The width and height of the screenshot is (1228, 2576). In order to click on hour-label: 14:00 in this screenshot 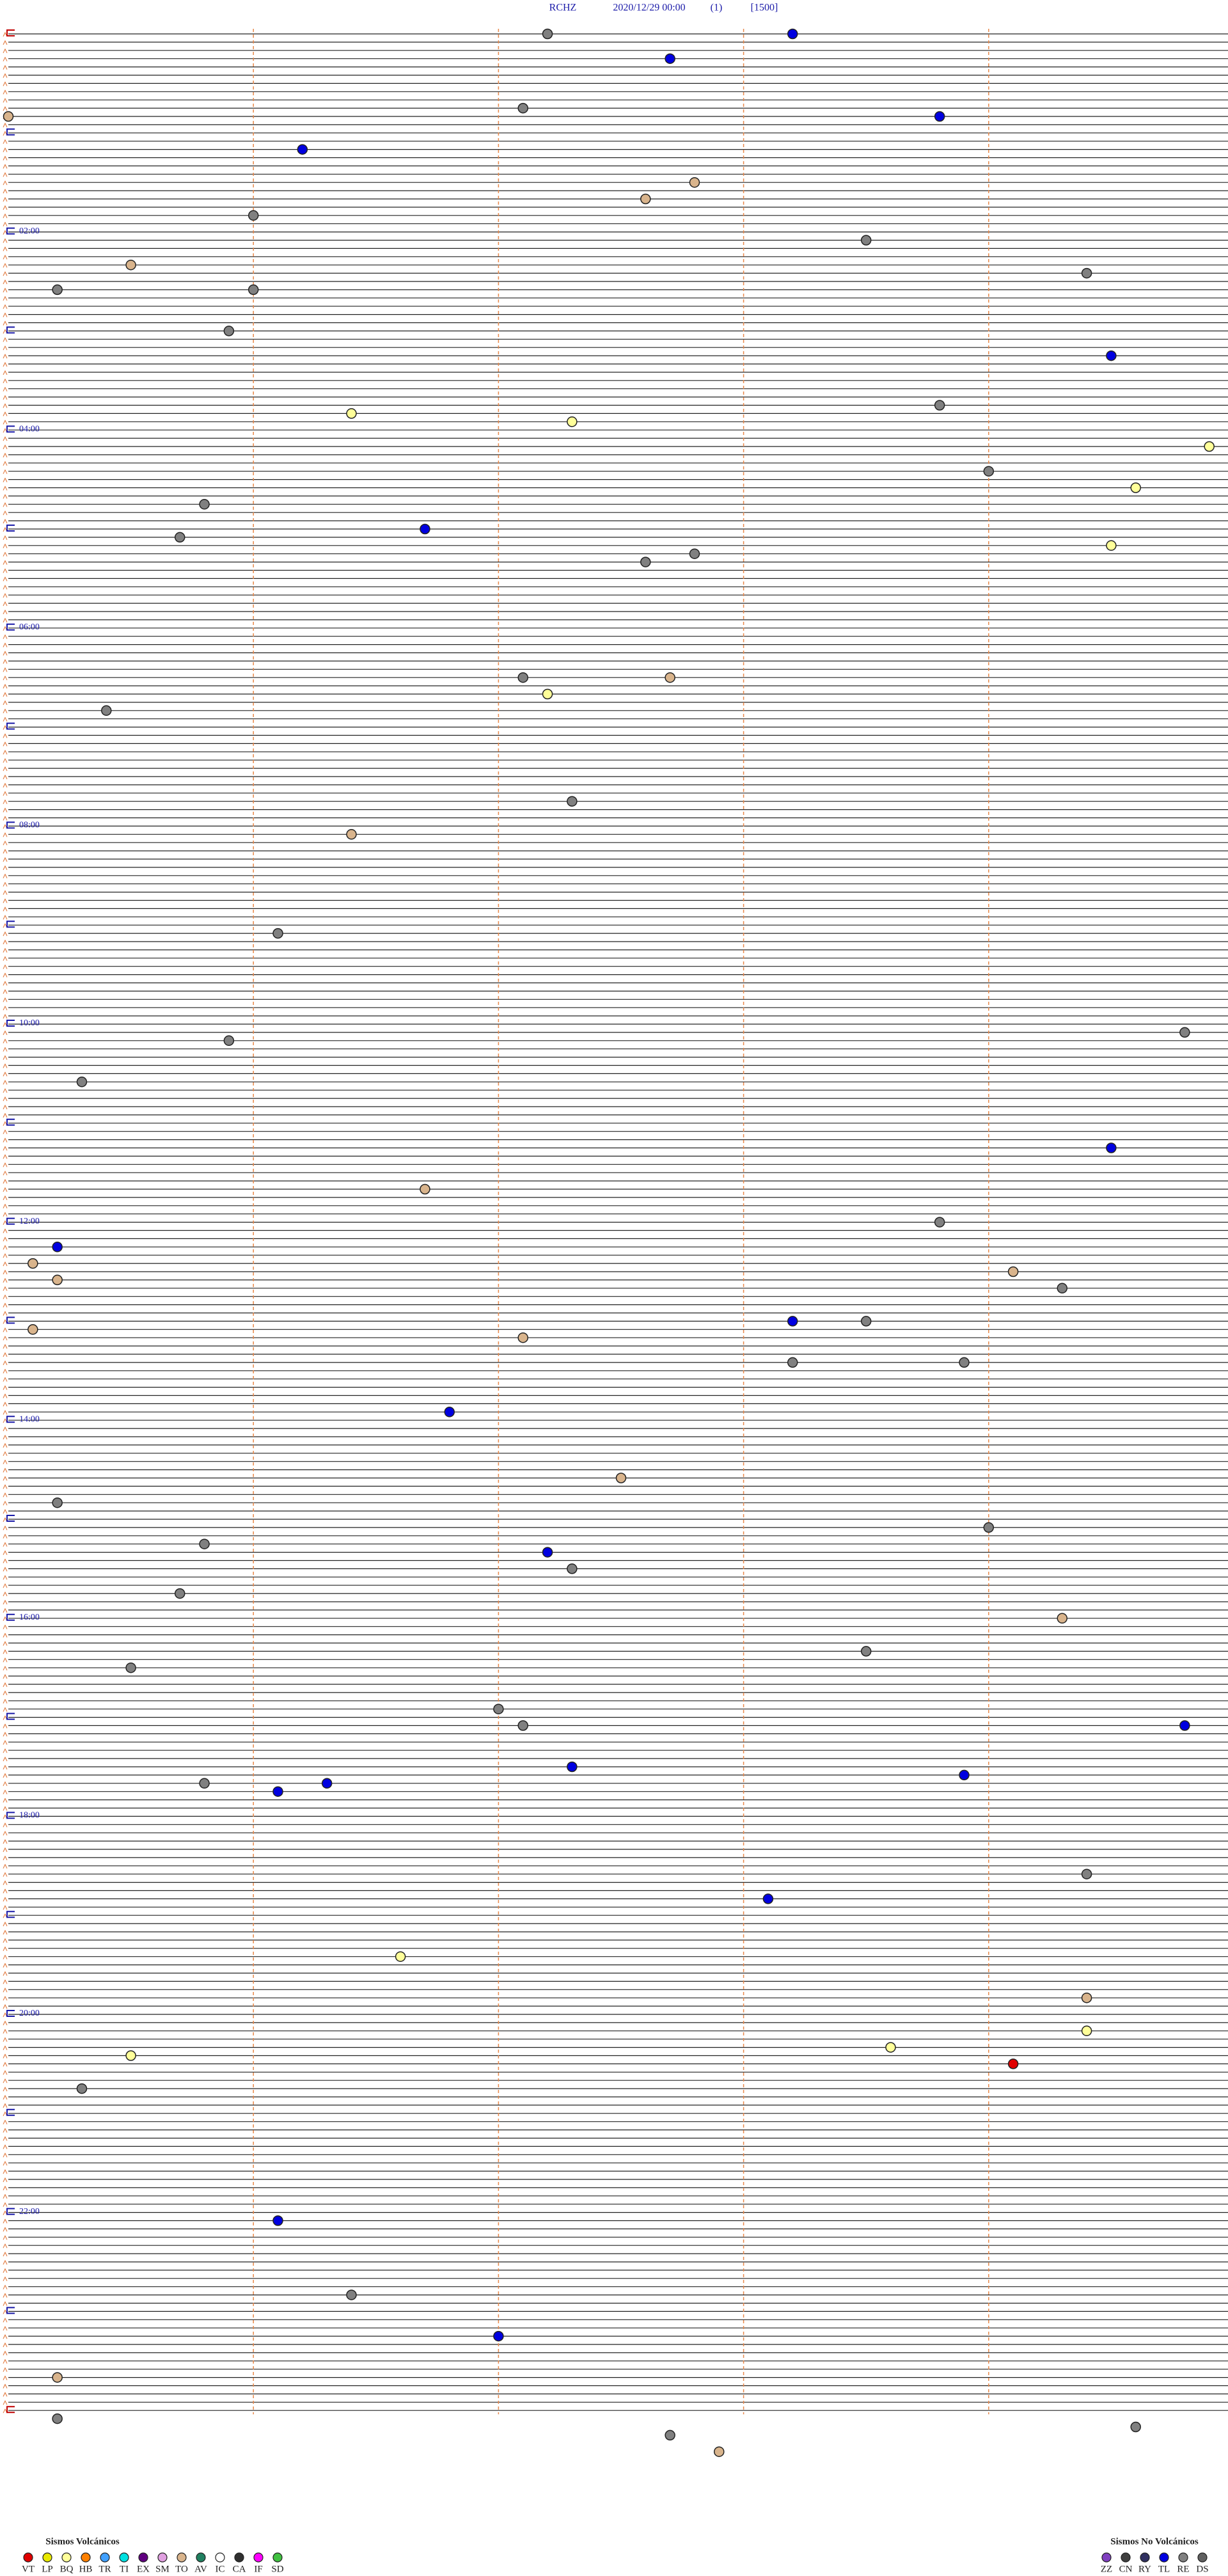, I will do `click(29, 1419)`.